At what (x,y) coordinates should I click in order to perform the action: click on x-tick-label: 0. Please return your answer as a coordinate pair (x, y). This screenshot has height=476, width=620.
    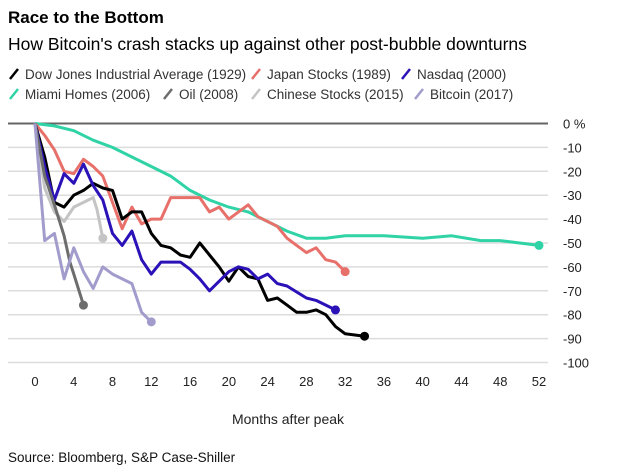
    Looking at the image, I should click on (34, 381).